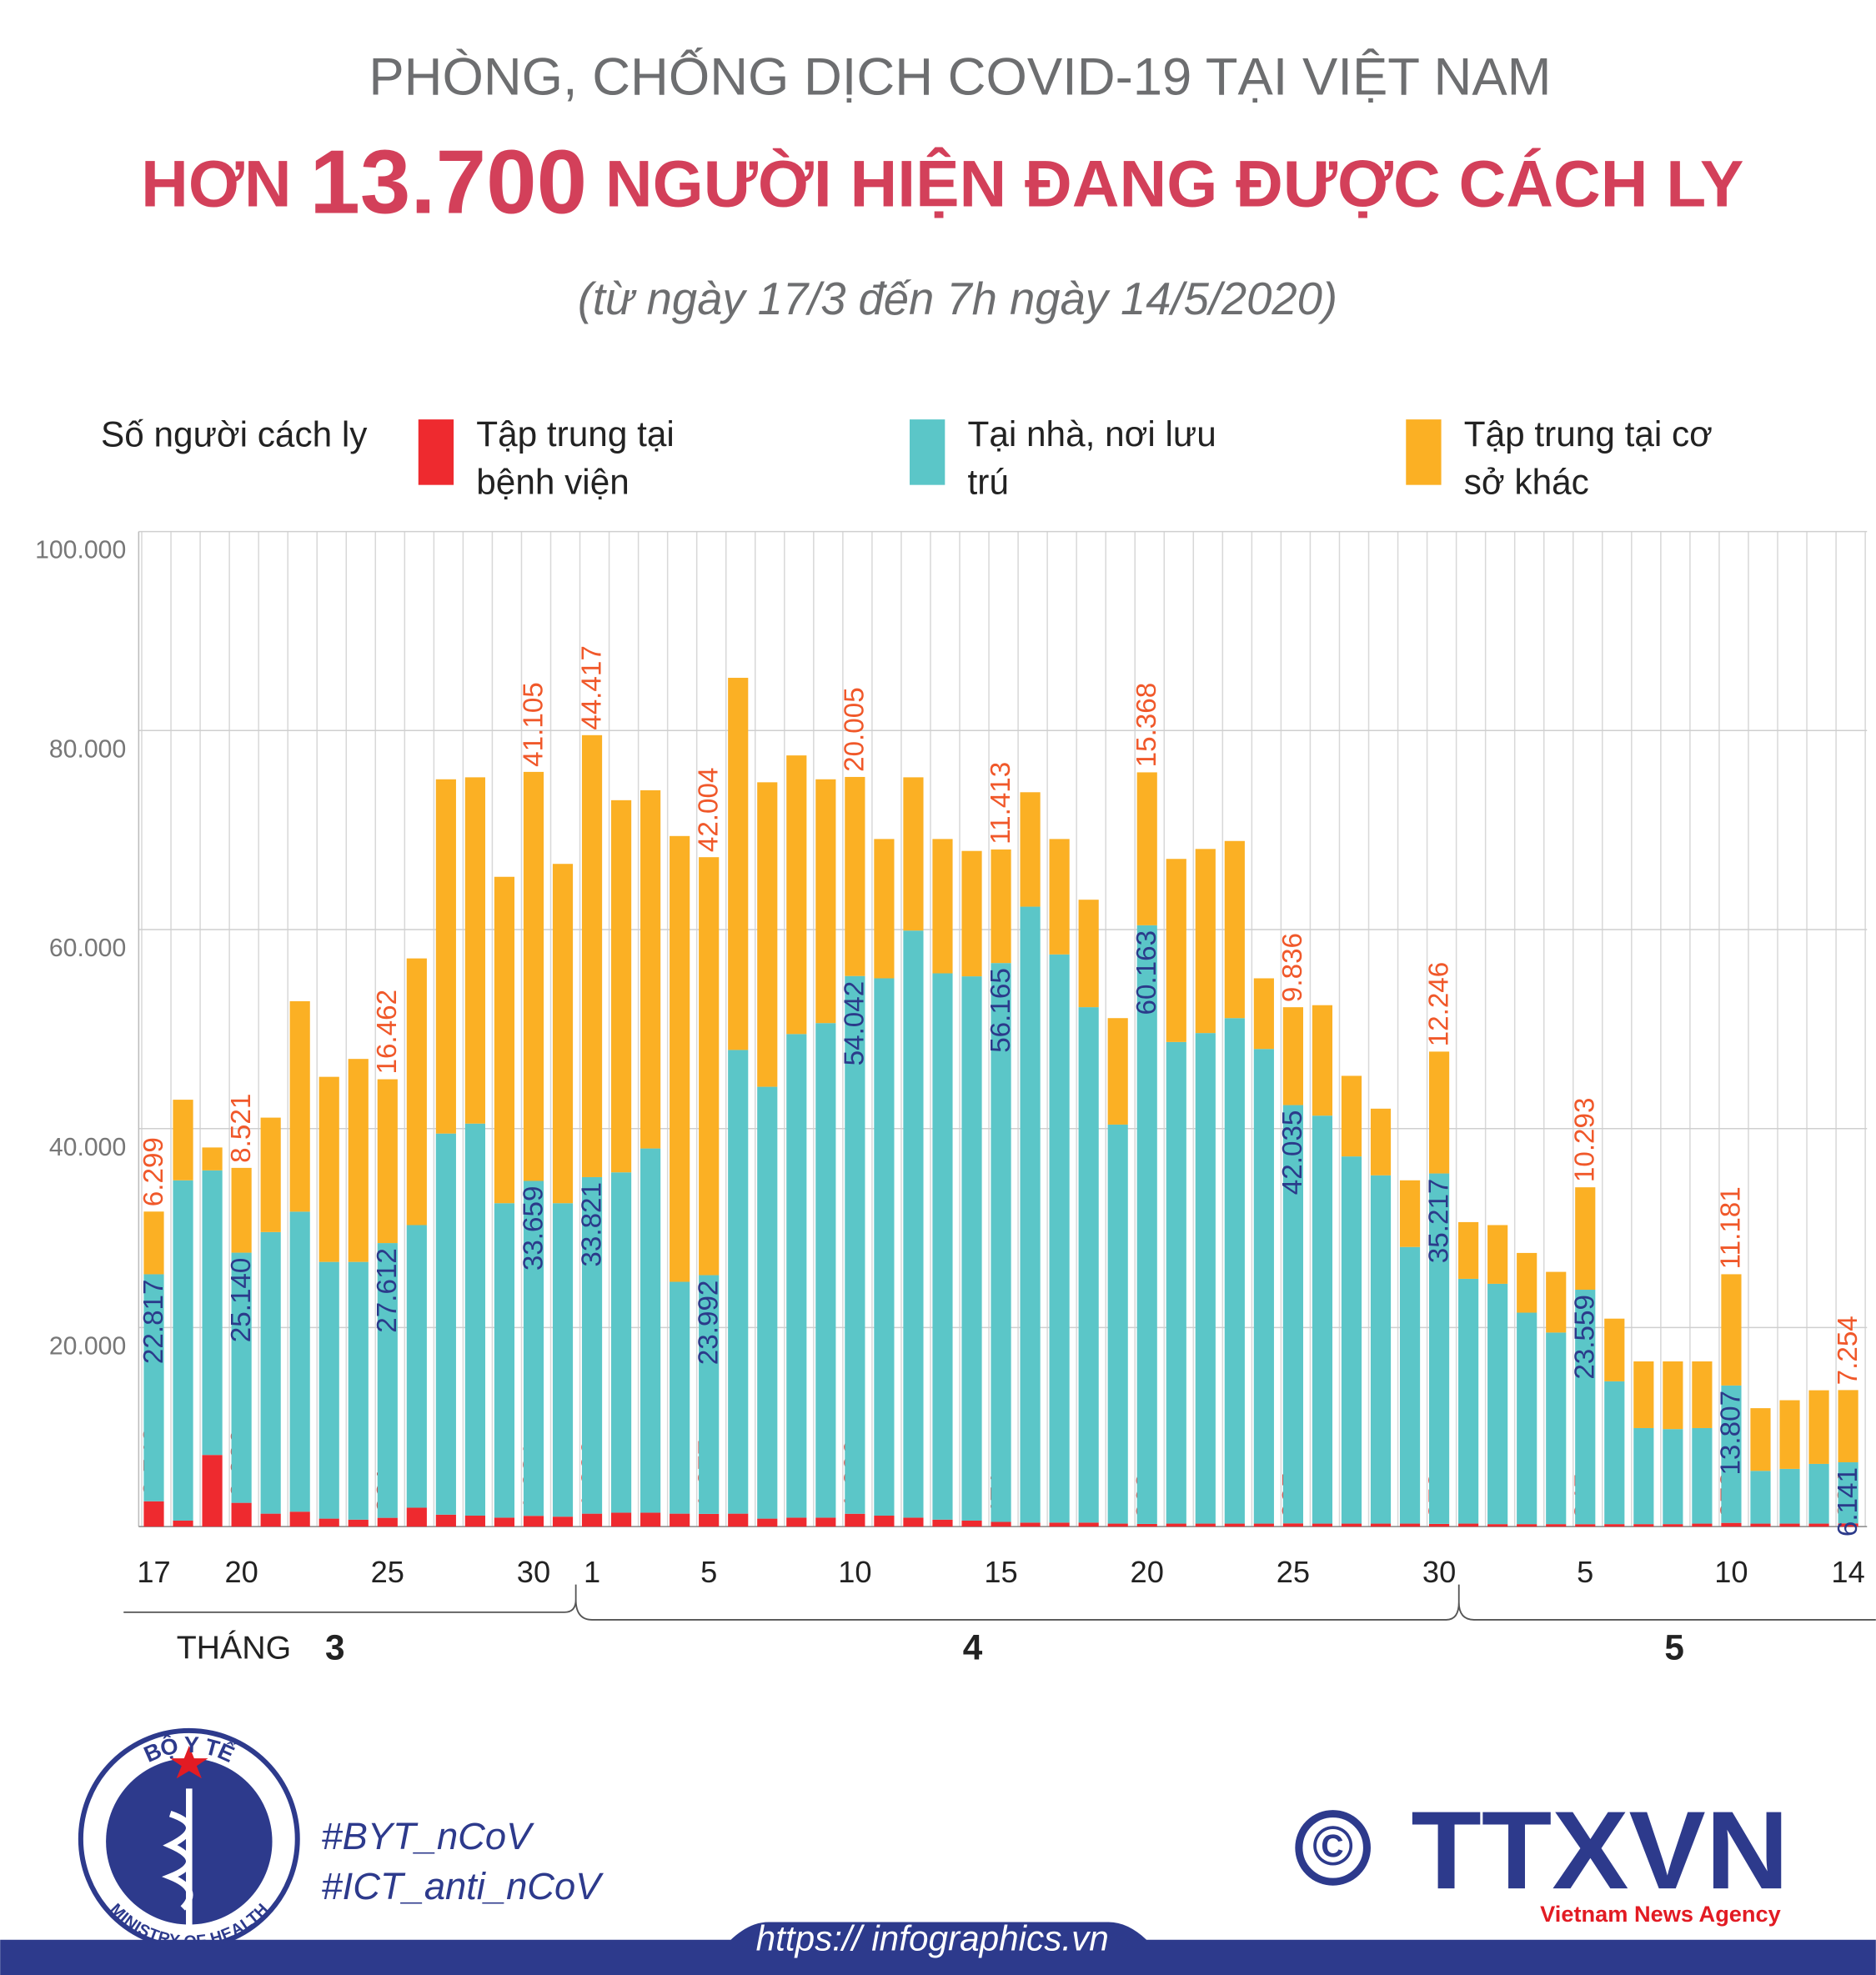 The image size is (1876, 1975). What do you see at coordinates (1848, 1501) in the screenshot?
I see `value-label: 6.141` at bounding box center [1848, 1501].